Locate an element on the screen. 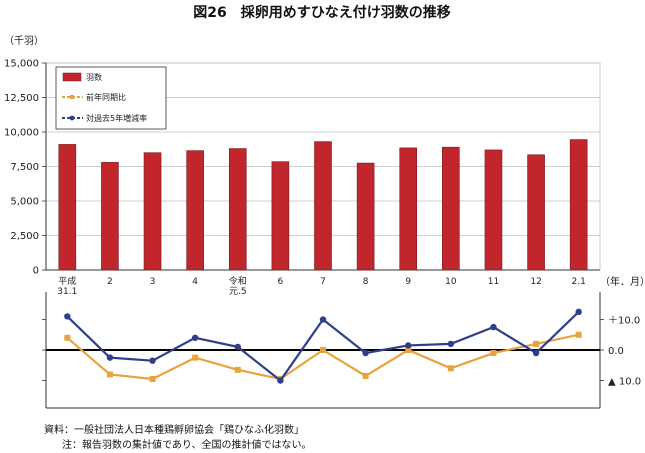 The image size is (645, 453). x-tick-label: 11 is located at coordinates (493, 282).